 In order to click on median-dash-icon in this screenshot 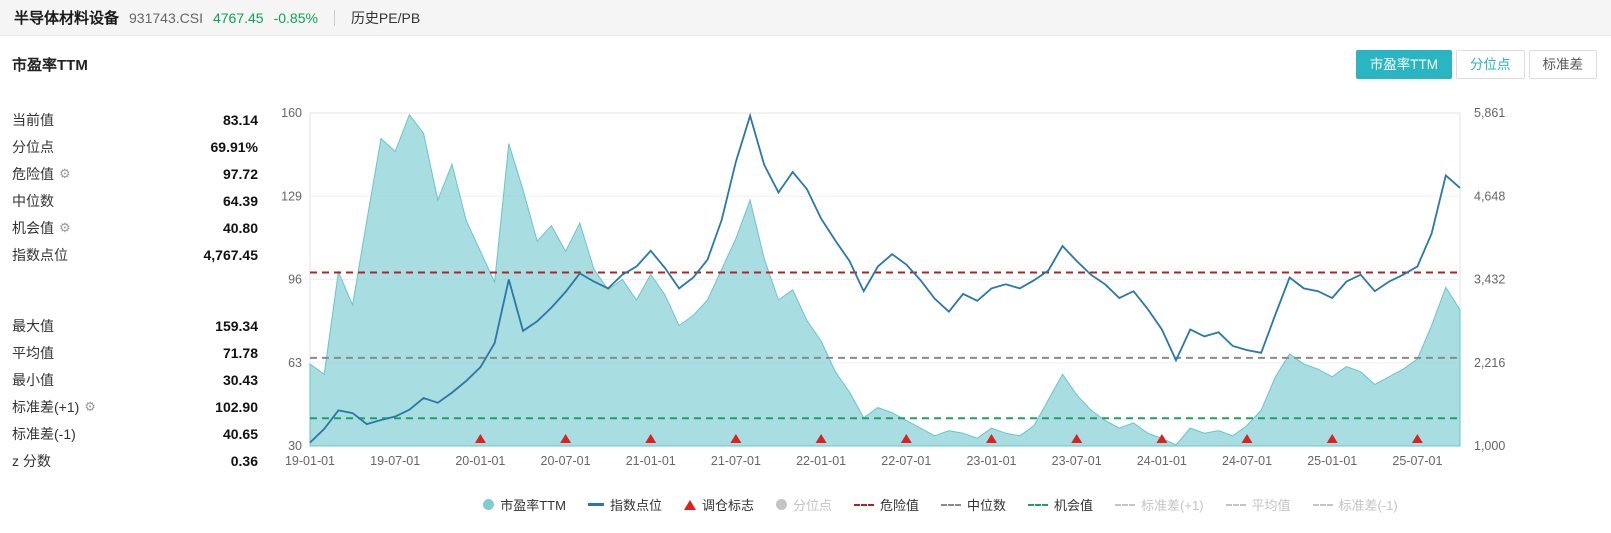, I will do `click(951, 504)`.